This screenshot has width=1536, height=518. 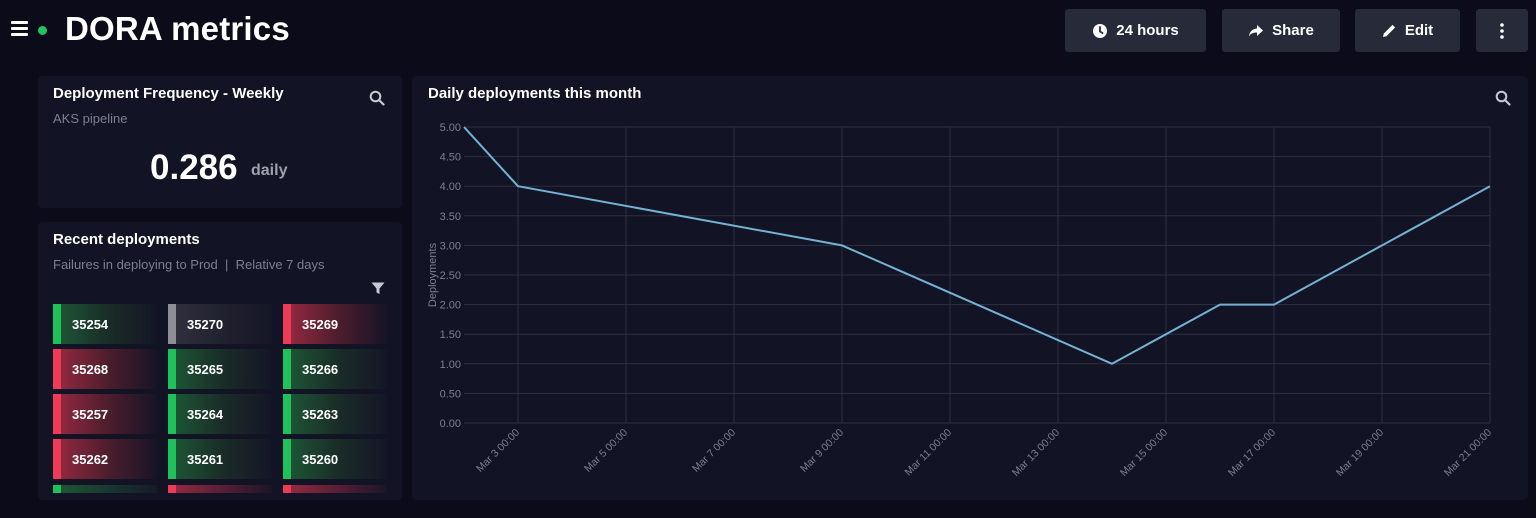 What do you see at coordinates (194, 167) in the screenshot?
I see `frequency-value: 0.286` at bounding box center [194, 167].